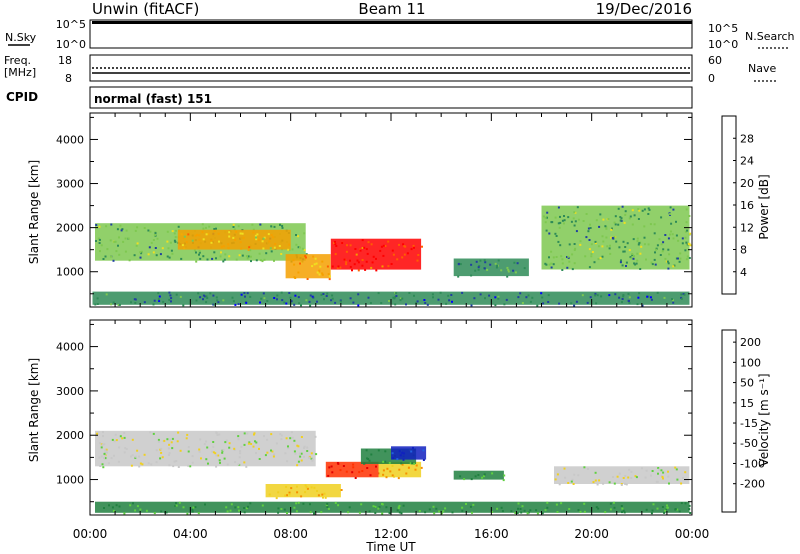 This screenshot has width=800, height=554. Describe the element at coordinates (70, 347) in the screenshot. I see `velocity-y-tick-label: 4000` at that location.